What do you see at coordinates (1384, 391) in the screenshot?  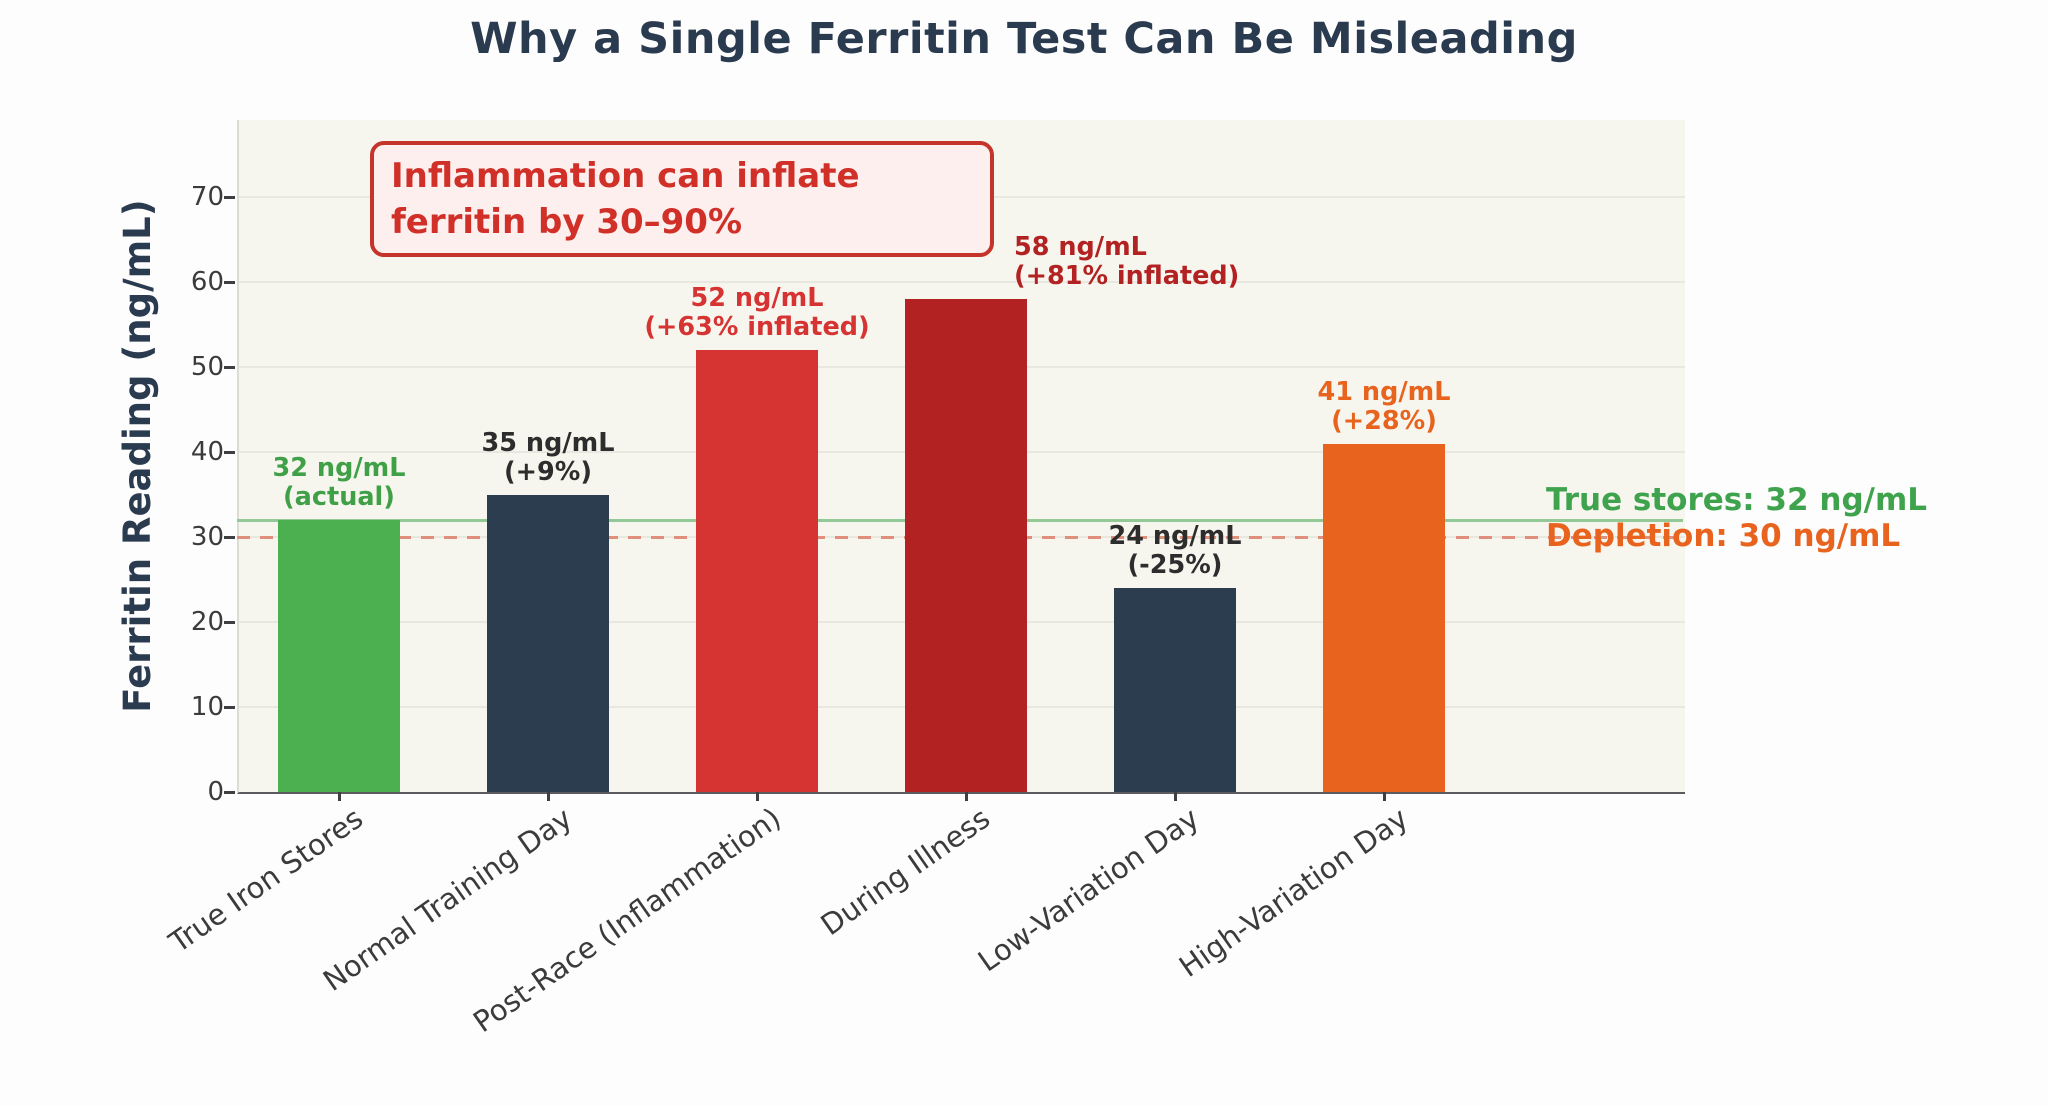 I see `bar-value-line1: 41 ng/mL` at bounding box center [1384, 391].